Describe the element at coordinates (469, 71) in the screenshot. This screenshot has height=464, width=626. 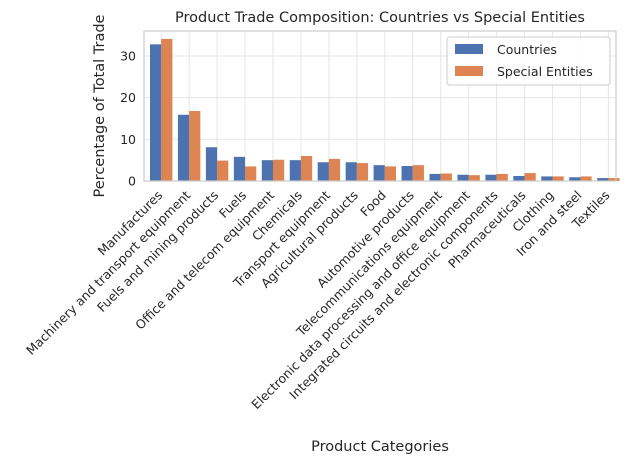
I see `legend-swatch-special-entities` at that location.